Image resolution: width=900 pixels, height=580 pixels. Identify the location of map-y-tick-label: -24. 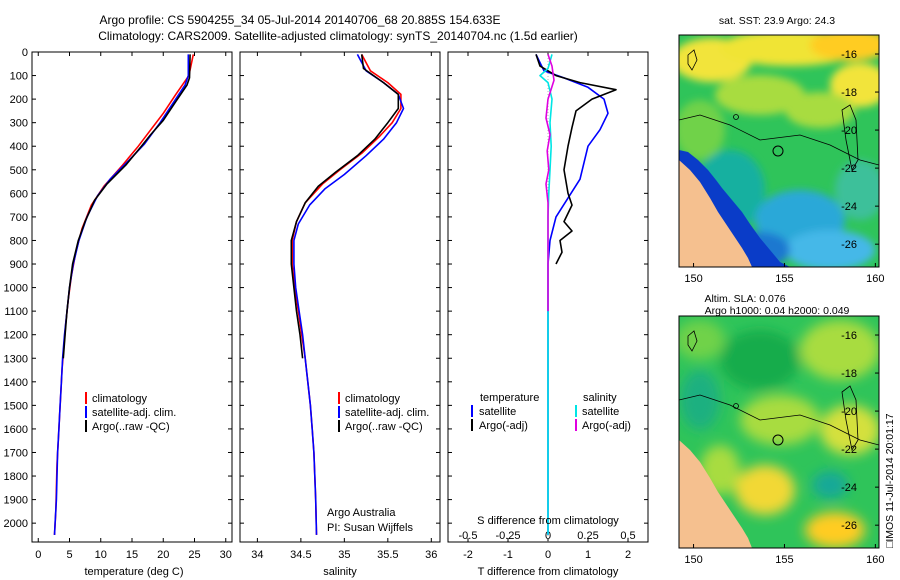
(849, 488).